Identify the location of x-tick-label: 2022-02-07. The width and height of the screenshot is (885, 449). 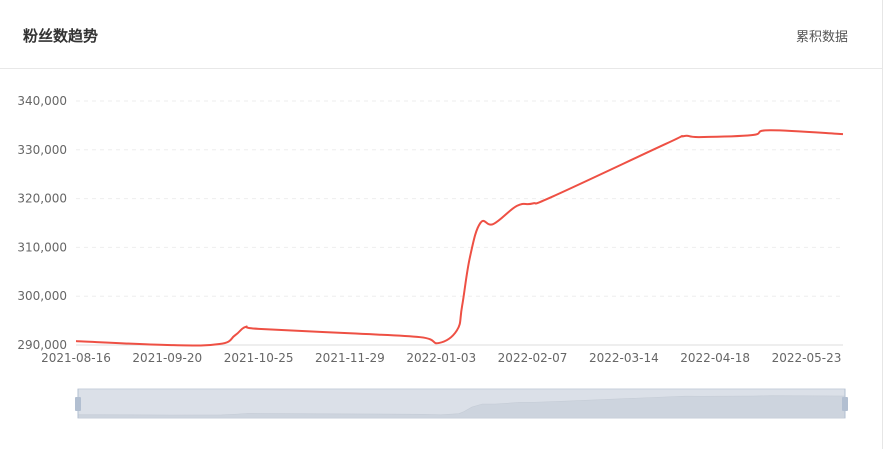
(533, 358).